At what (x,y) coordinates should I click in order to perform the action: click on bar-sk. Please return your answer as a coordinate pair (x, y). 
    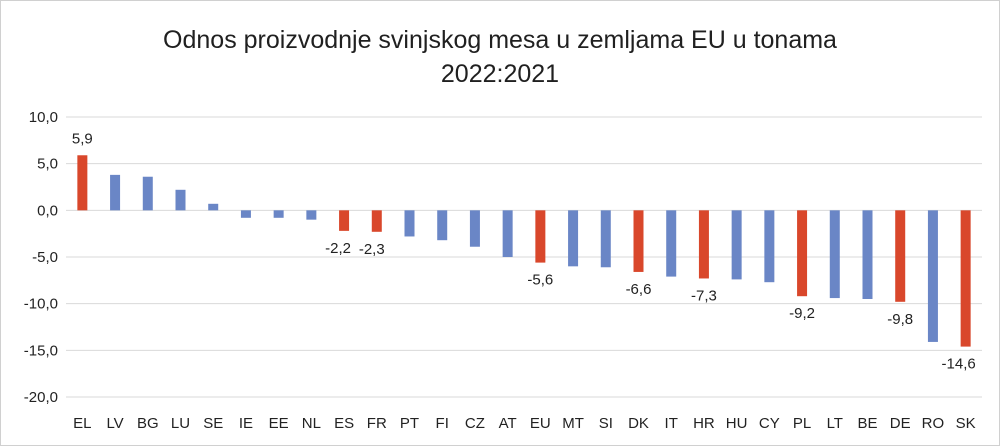
    Looking at the image, I should click on (965, 278).